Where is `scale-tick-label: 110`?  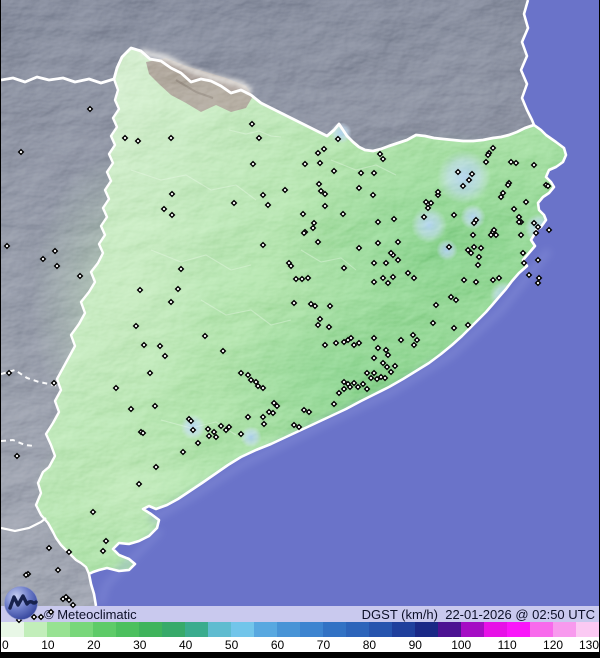 scale-tick-label: 110 is located at coordinates (507, 645).